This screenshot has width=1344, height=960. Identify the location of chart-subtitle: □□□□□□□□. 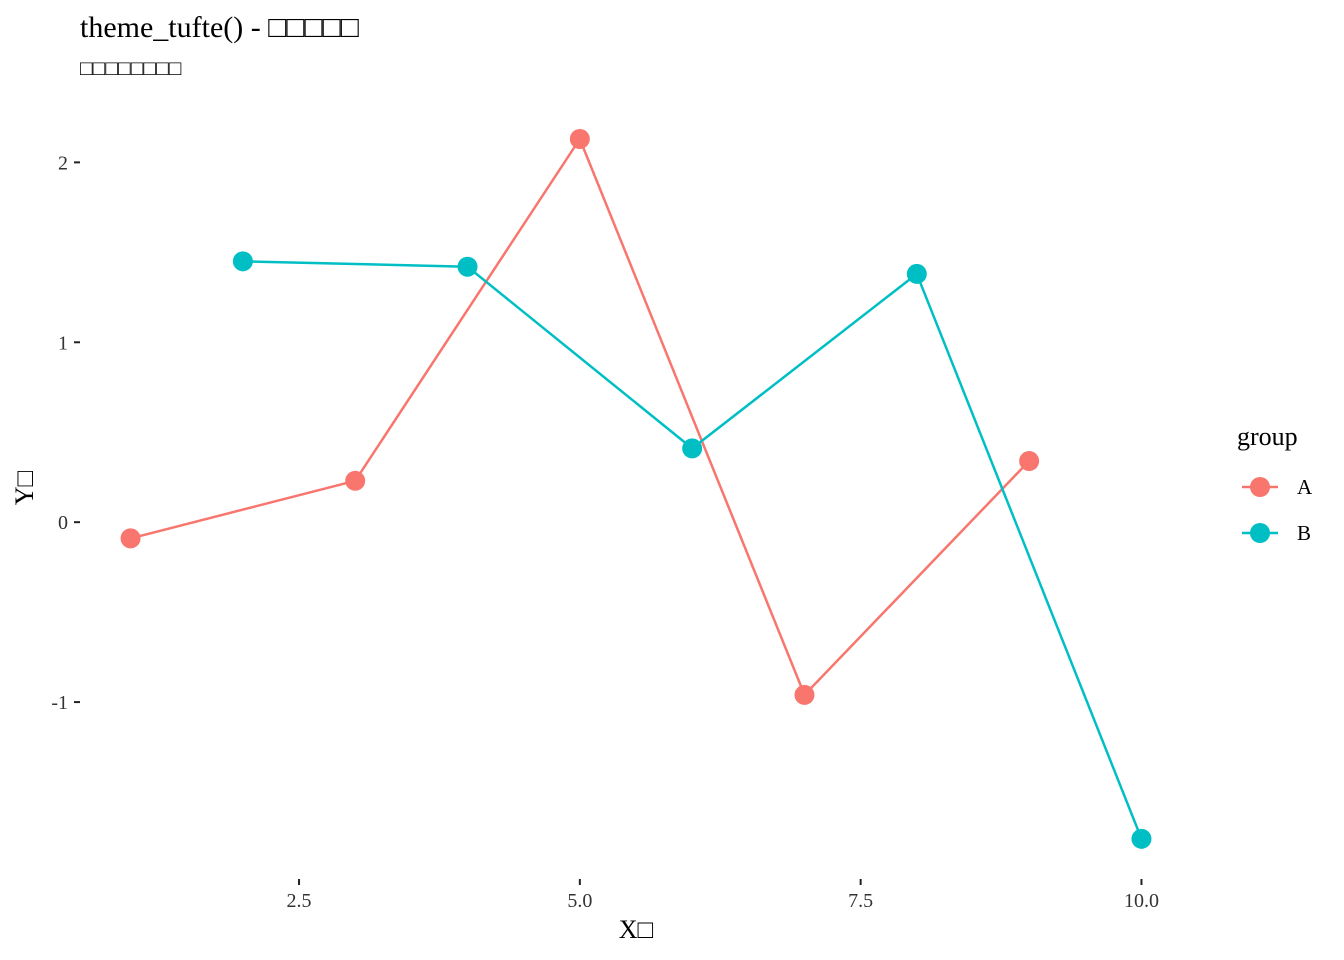
(131, 68).